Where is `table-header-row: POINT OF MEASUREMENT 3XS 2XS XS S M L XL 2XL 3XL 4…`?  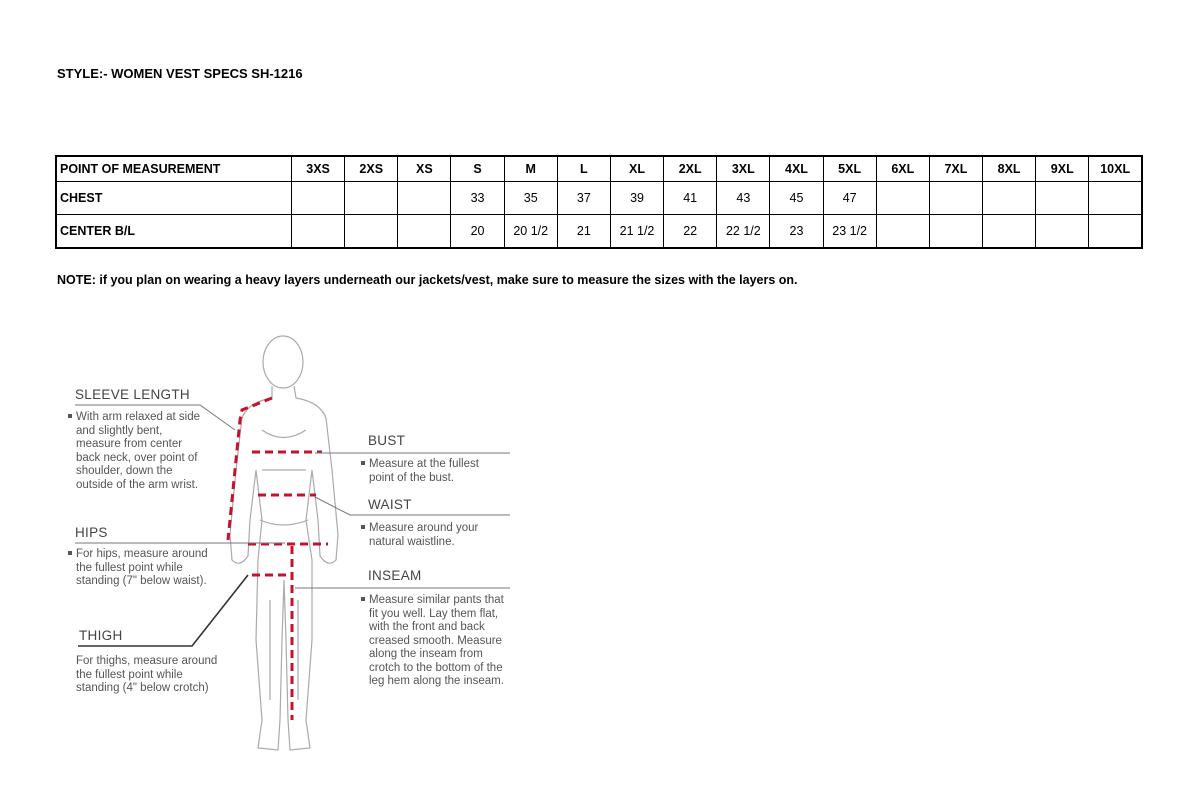 table-header-row: POINT OF MEASUREMENT 3XS 2XS XS S M L XL 2XL 3XL 4… is located at coordinates (599, 168).